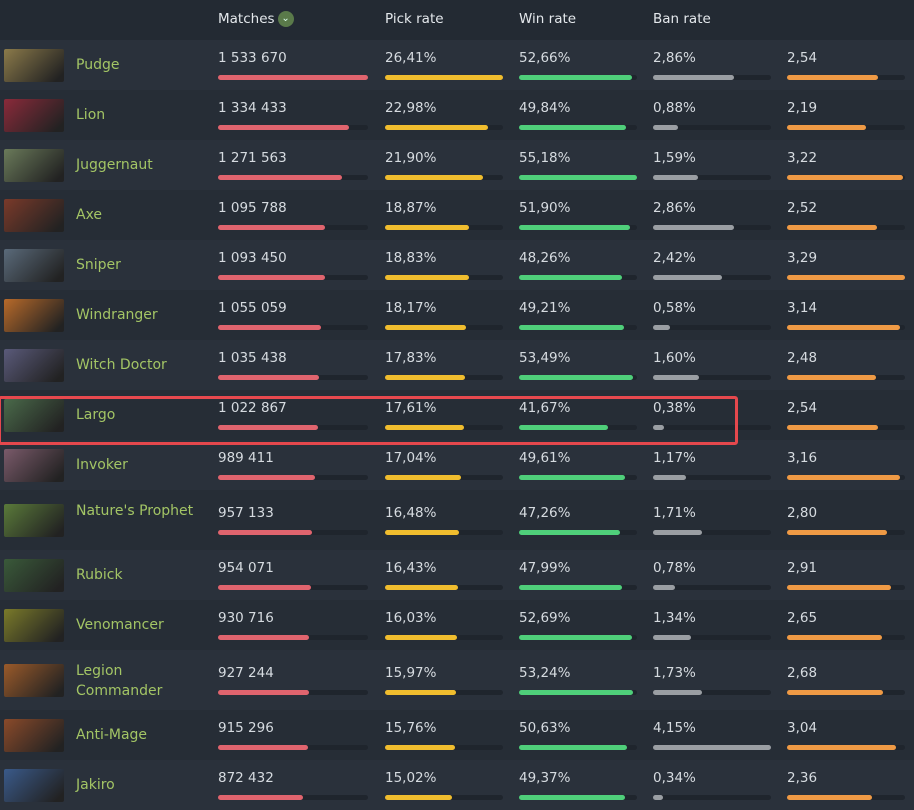  I want to click on table-row: Sniper 1 093 450 18,83% 48,26% 2,42% 3,29, so click(457, 265).